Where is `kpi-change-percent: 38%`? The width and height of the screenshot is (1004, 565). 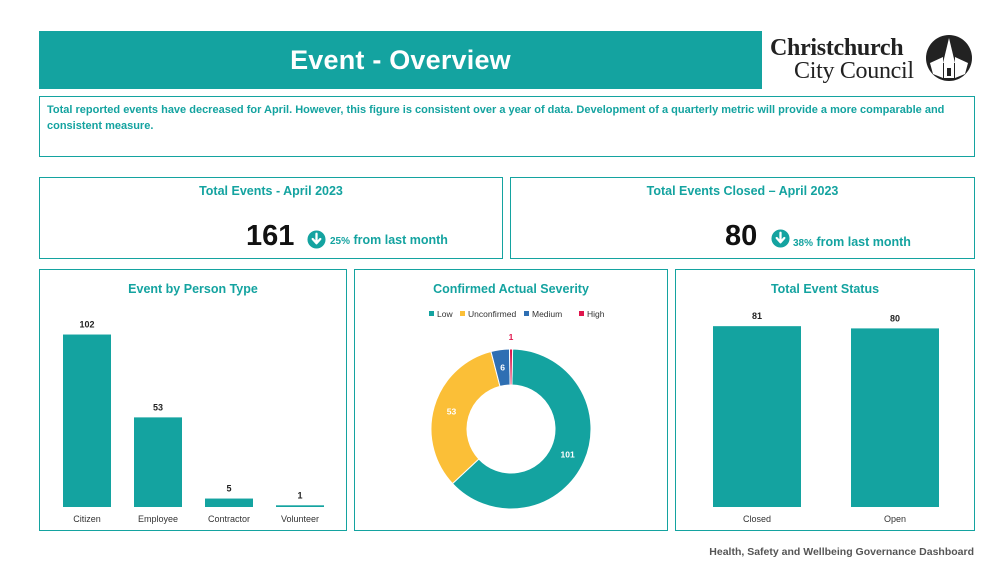
kpi-change-percent: 38% is located at coordinates (803, 243).